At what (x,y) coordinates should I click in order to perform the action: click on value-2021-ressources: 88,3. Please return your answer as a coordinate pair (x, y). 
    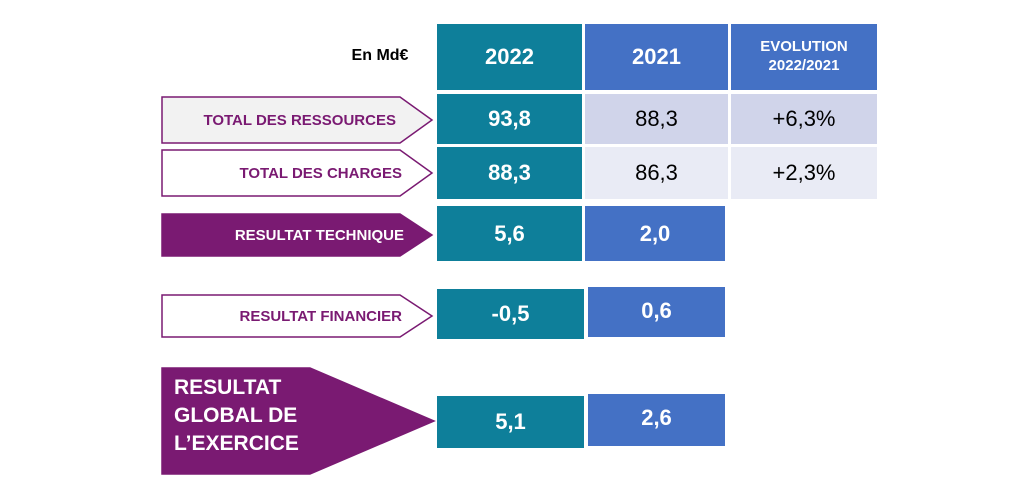
    Looking at the image, I should click on (656, 119).